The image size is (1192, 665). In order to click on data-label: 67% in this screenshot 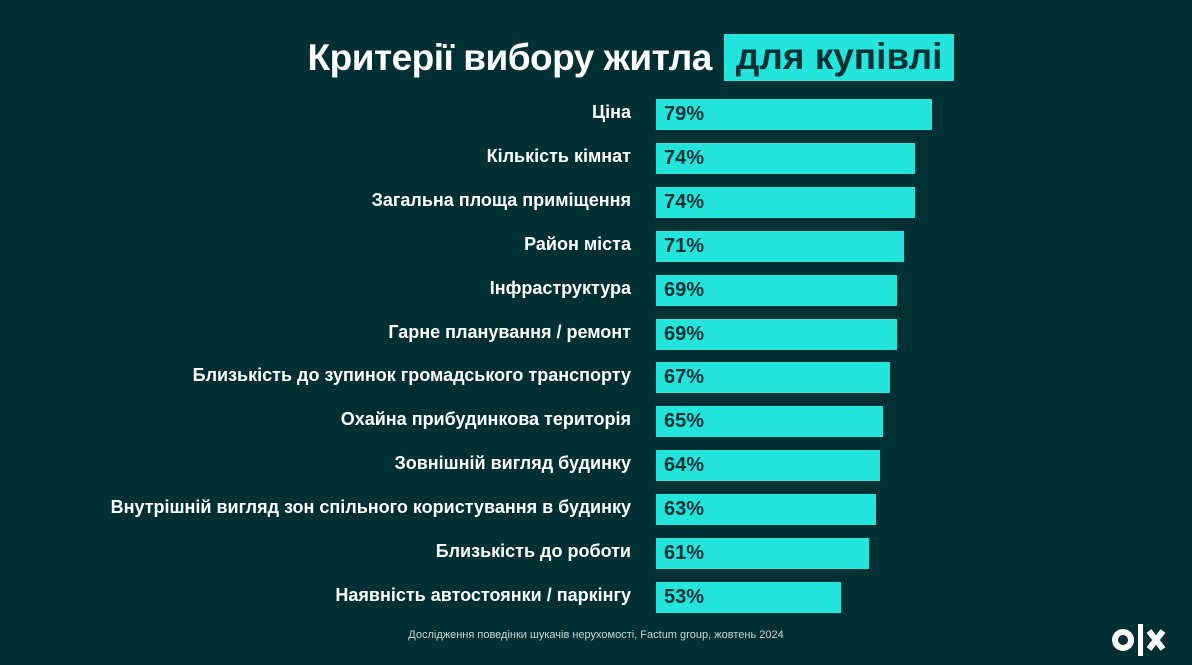, I will do `click(684, 377)`.